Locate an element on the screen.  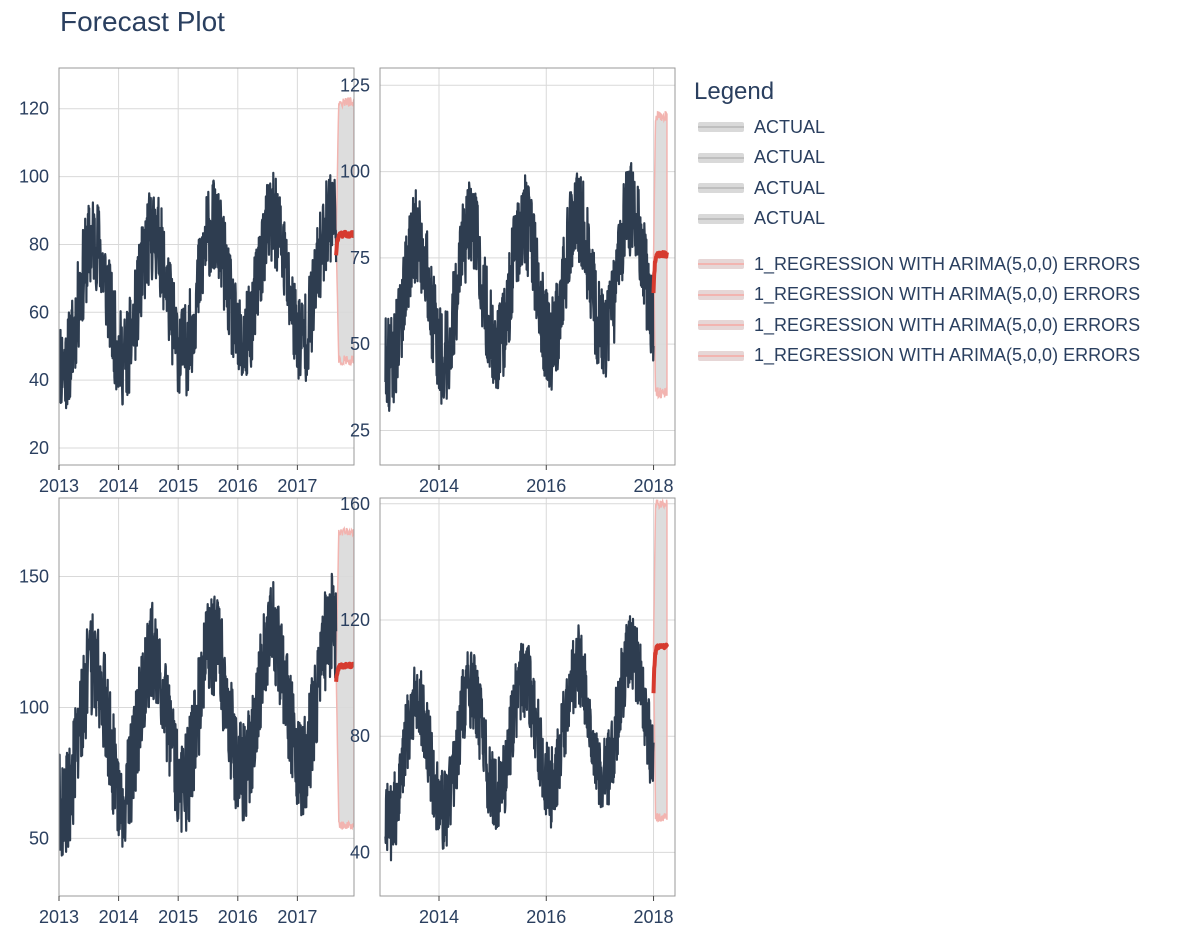
y-tick-label: 150 is located at coordinates (34, 577).